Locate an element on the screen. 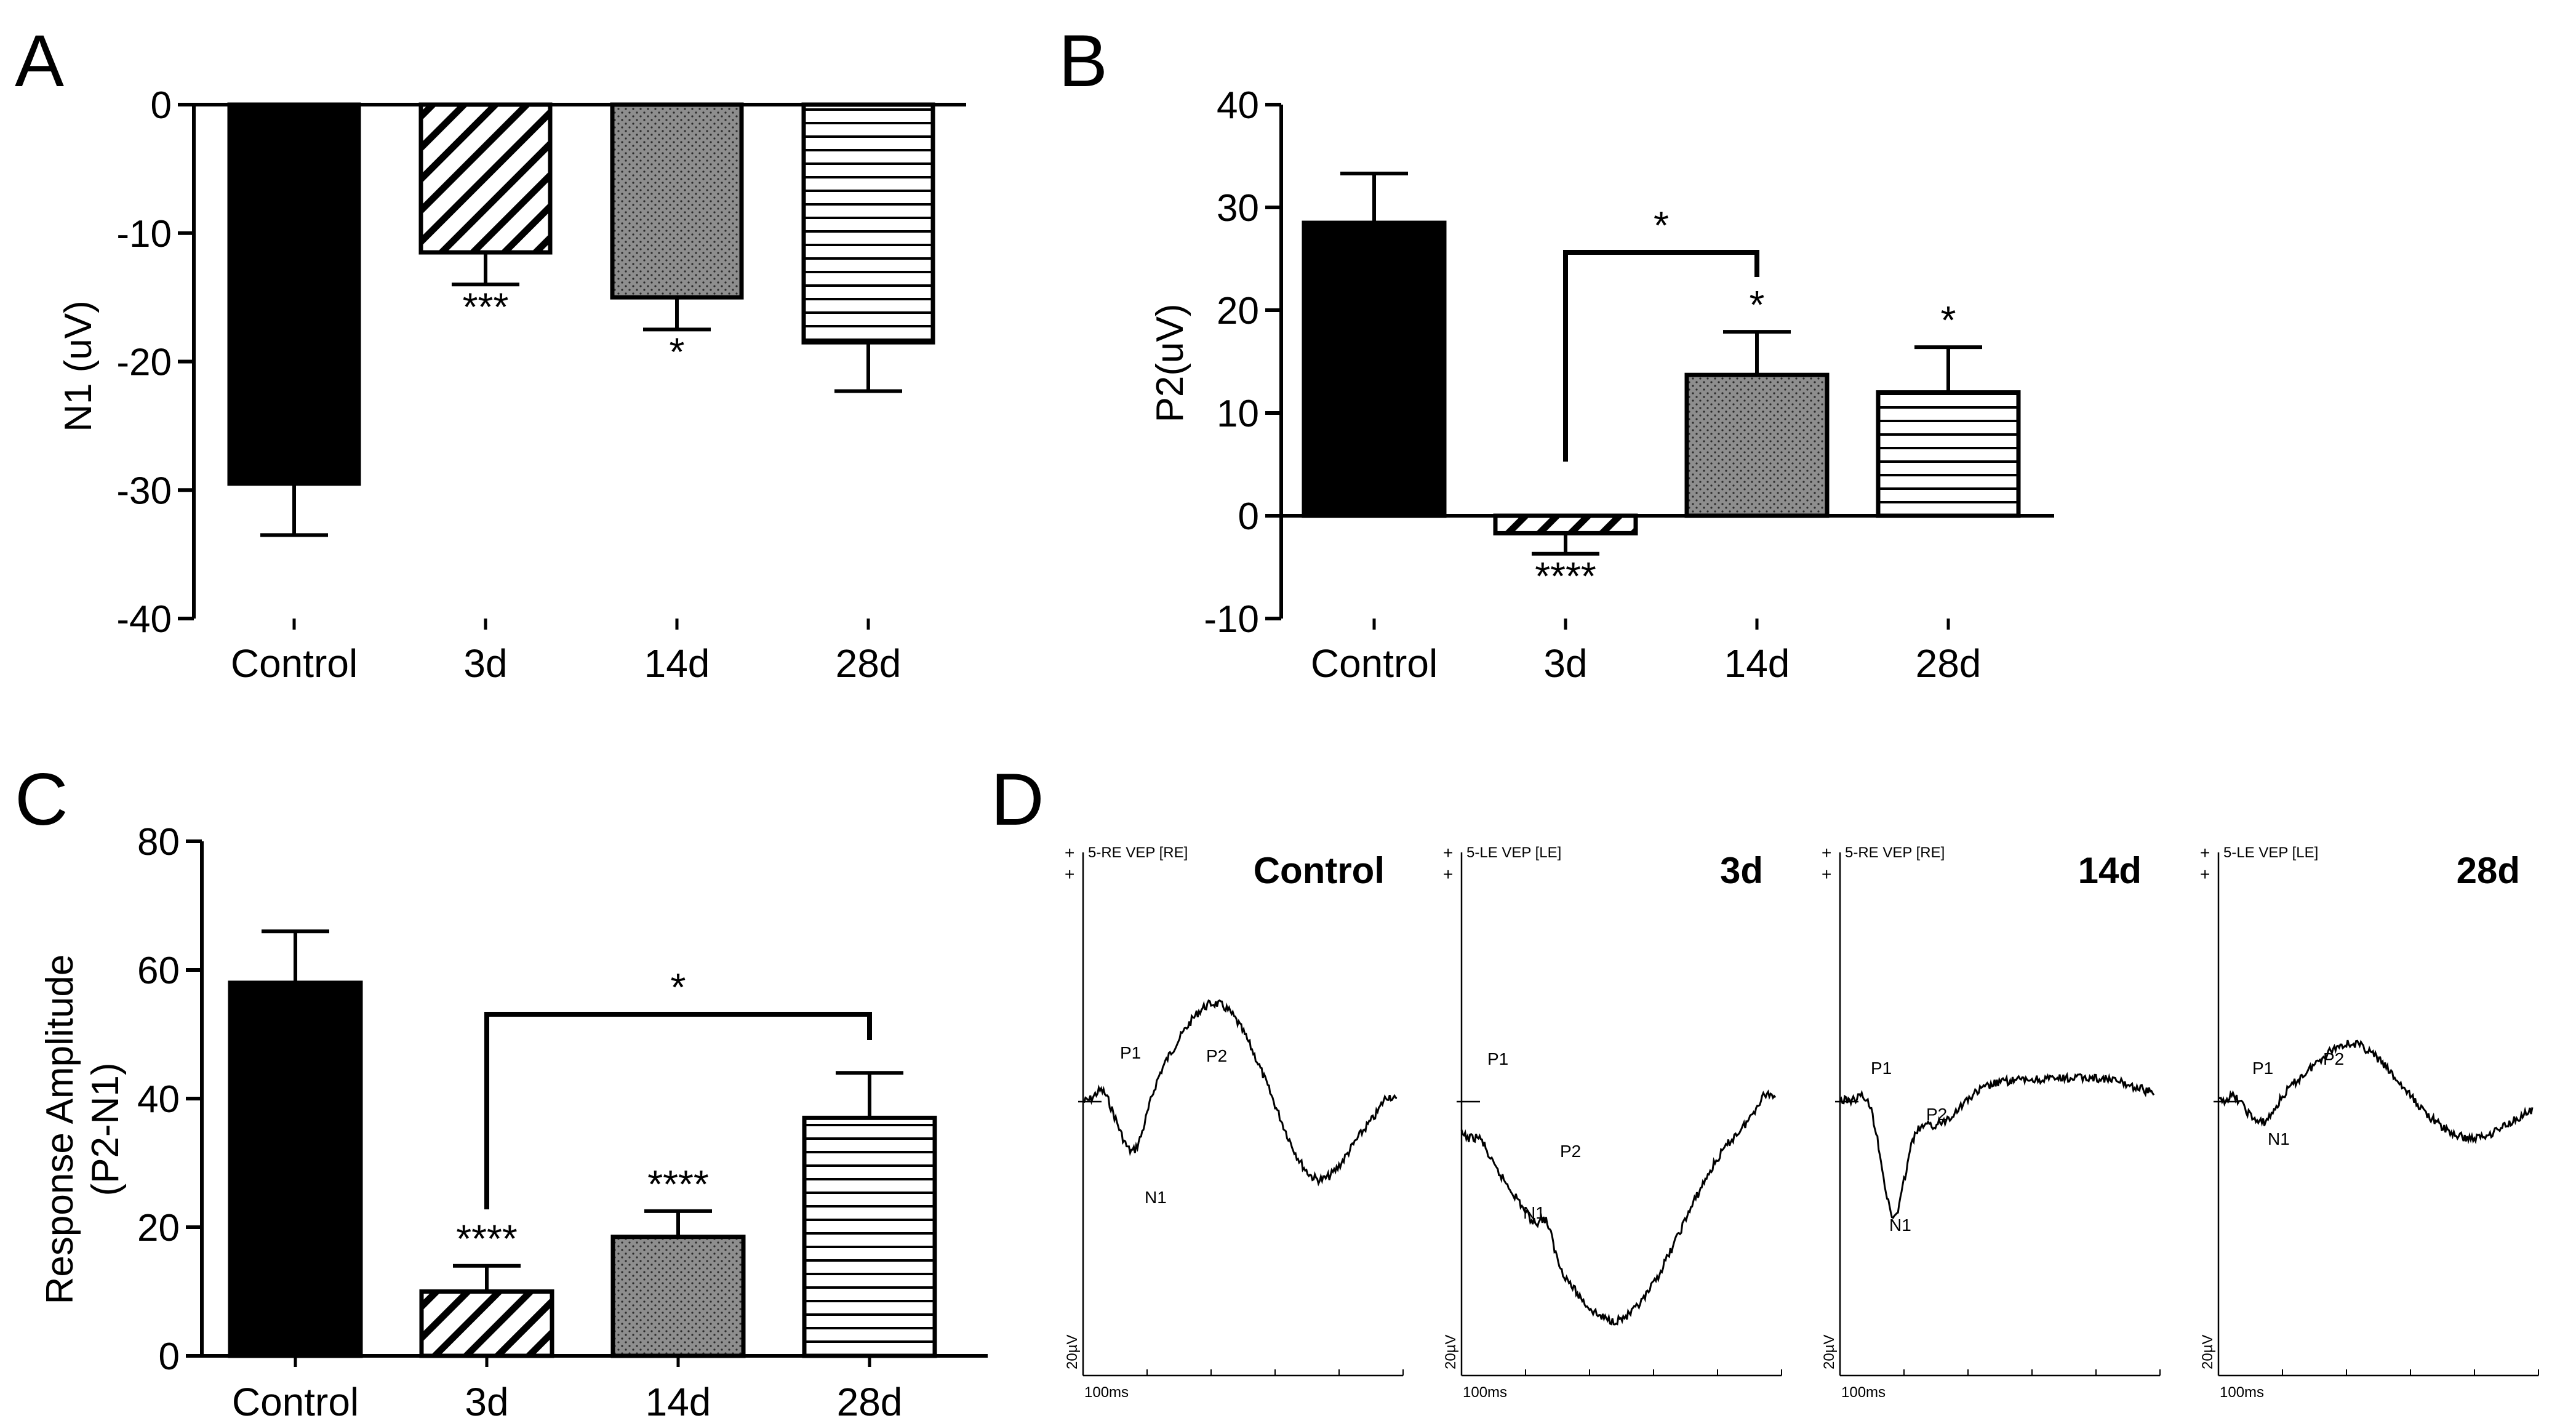 The image size is (2576, 1426). trace-group-name: 3d is located at coordinates (1741, 870).